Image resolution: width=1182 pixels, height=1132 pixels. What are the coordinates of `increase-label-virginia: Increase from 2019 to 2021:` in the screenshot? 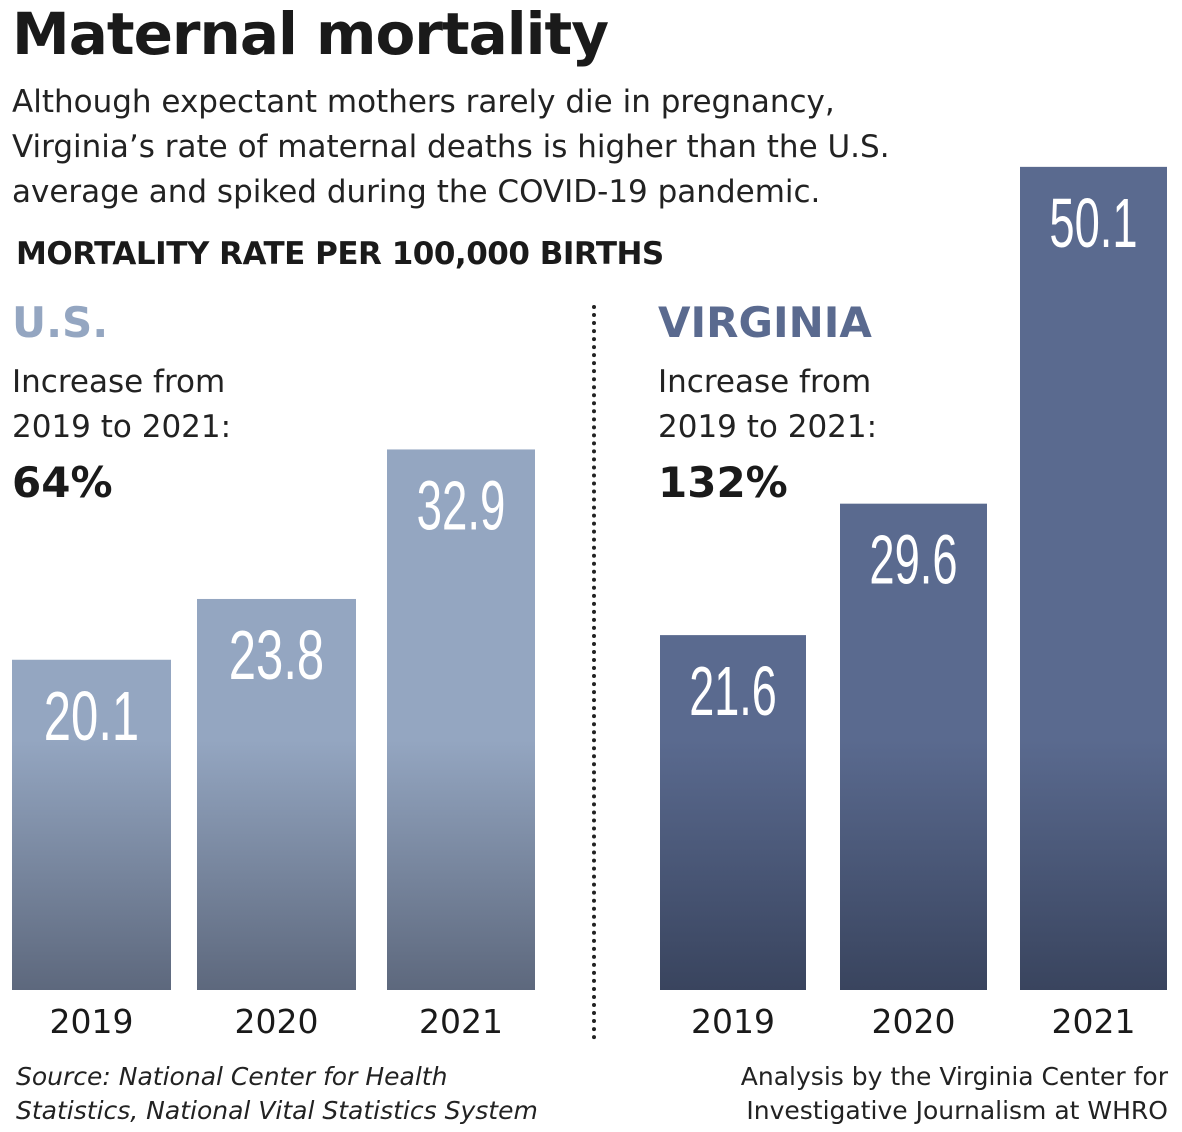 It's located at (767, 405).